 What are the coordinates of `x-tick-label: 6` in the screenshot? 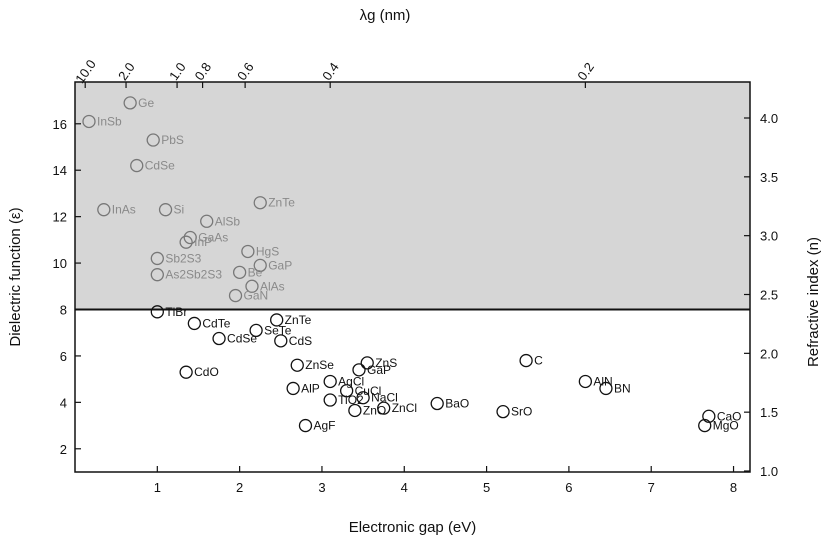 It's located at (568, 487).